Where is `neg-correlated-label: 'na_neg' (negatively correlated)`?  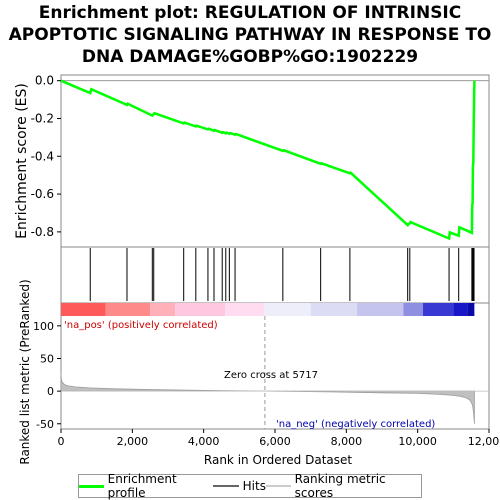
neg-correlated-label: 'na_neg' (negatively correlated) is located at coordinates (355, 424).